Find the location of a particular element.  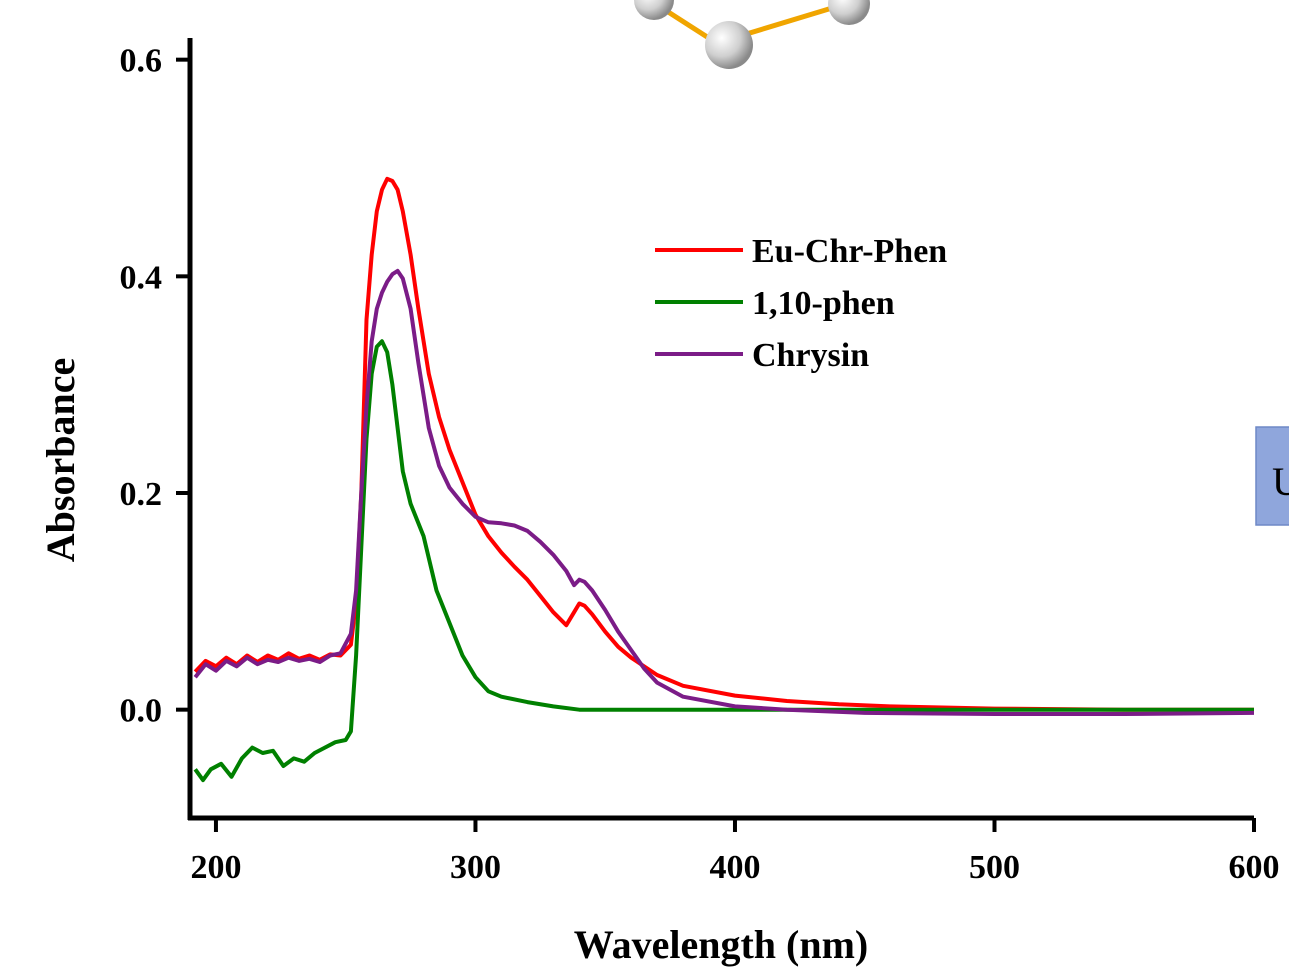

y-tick-label: 0.0 is located at coordinates (141, 711).